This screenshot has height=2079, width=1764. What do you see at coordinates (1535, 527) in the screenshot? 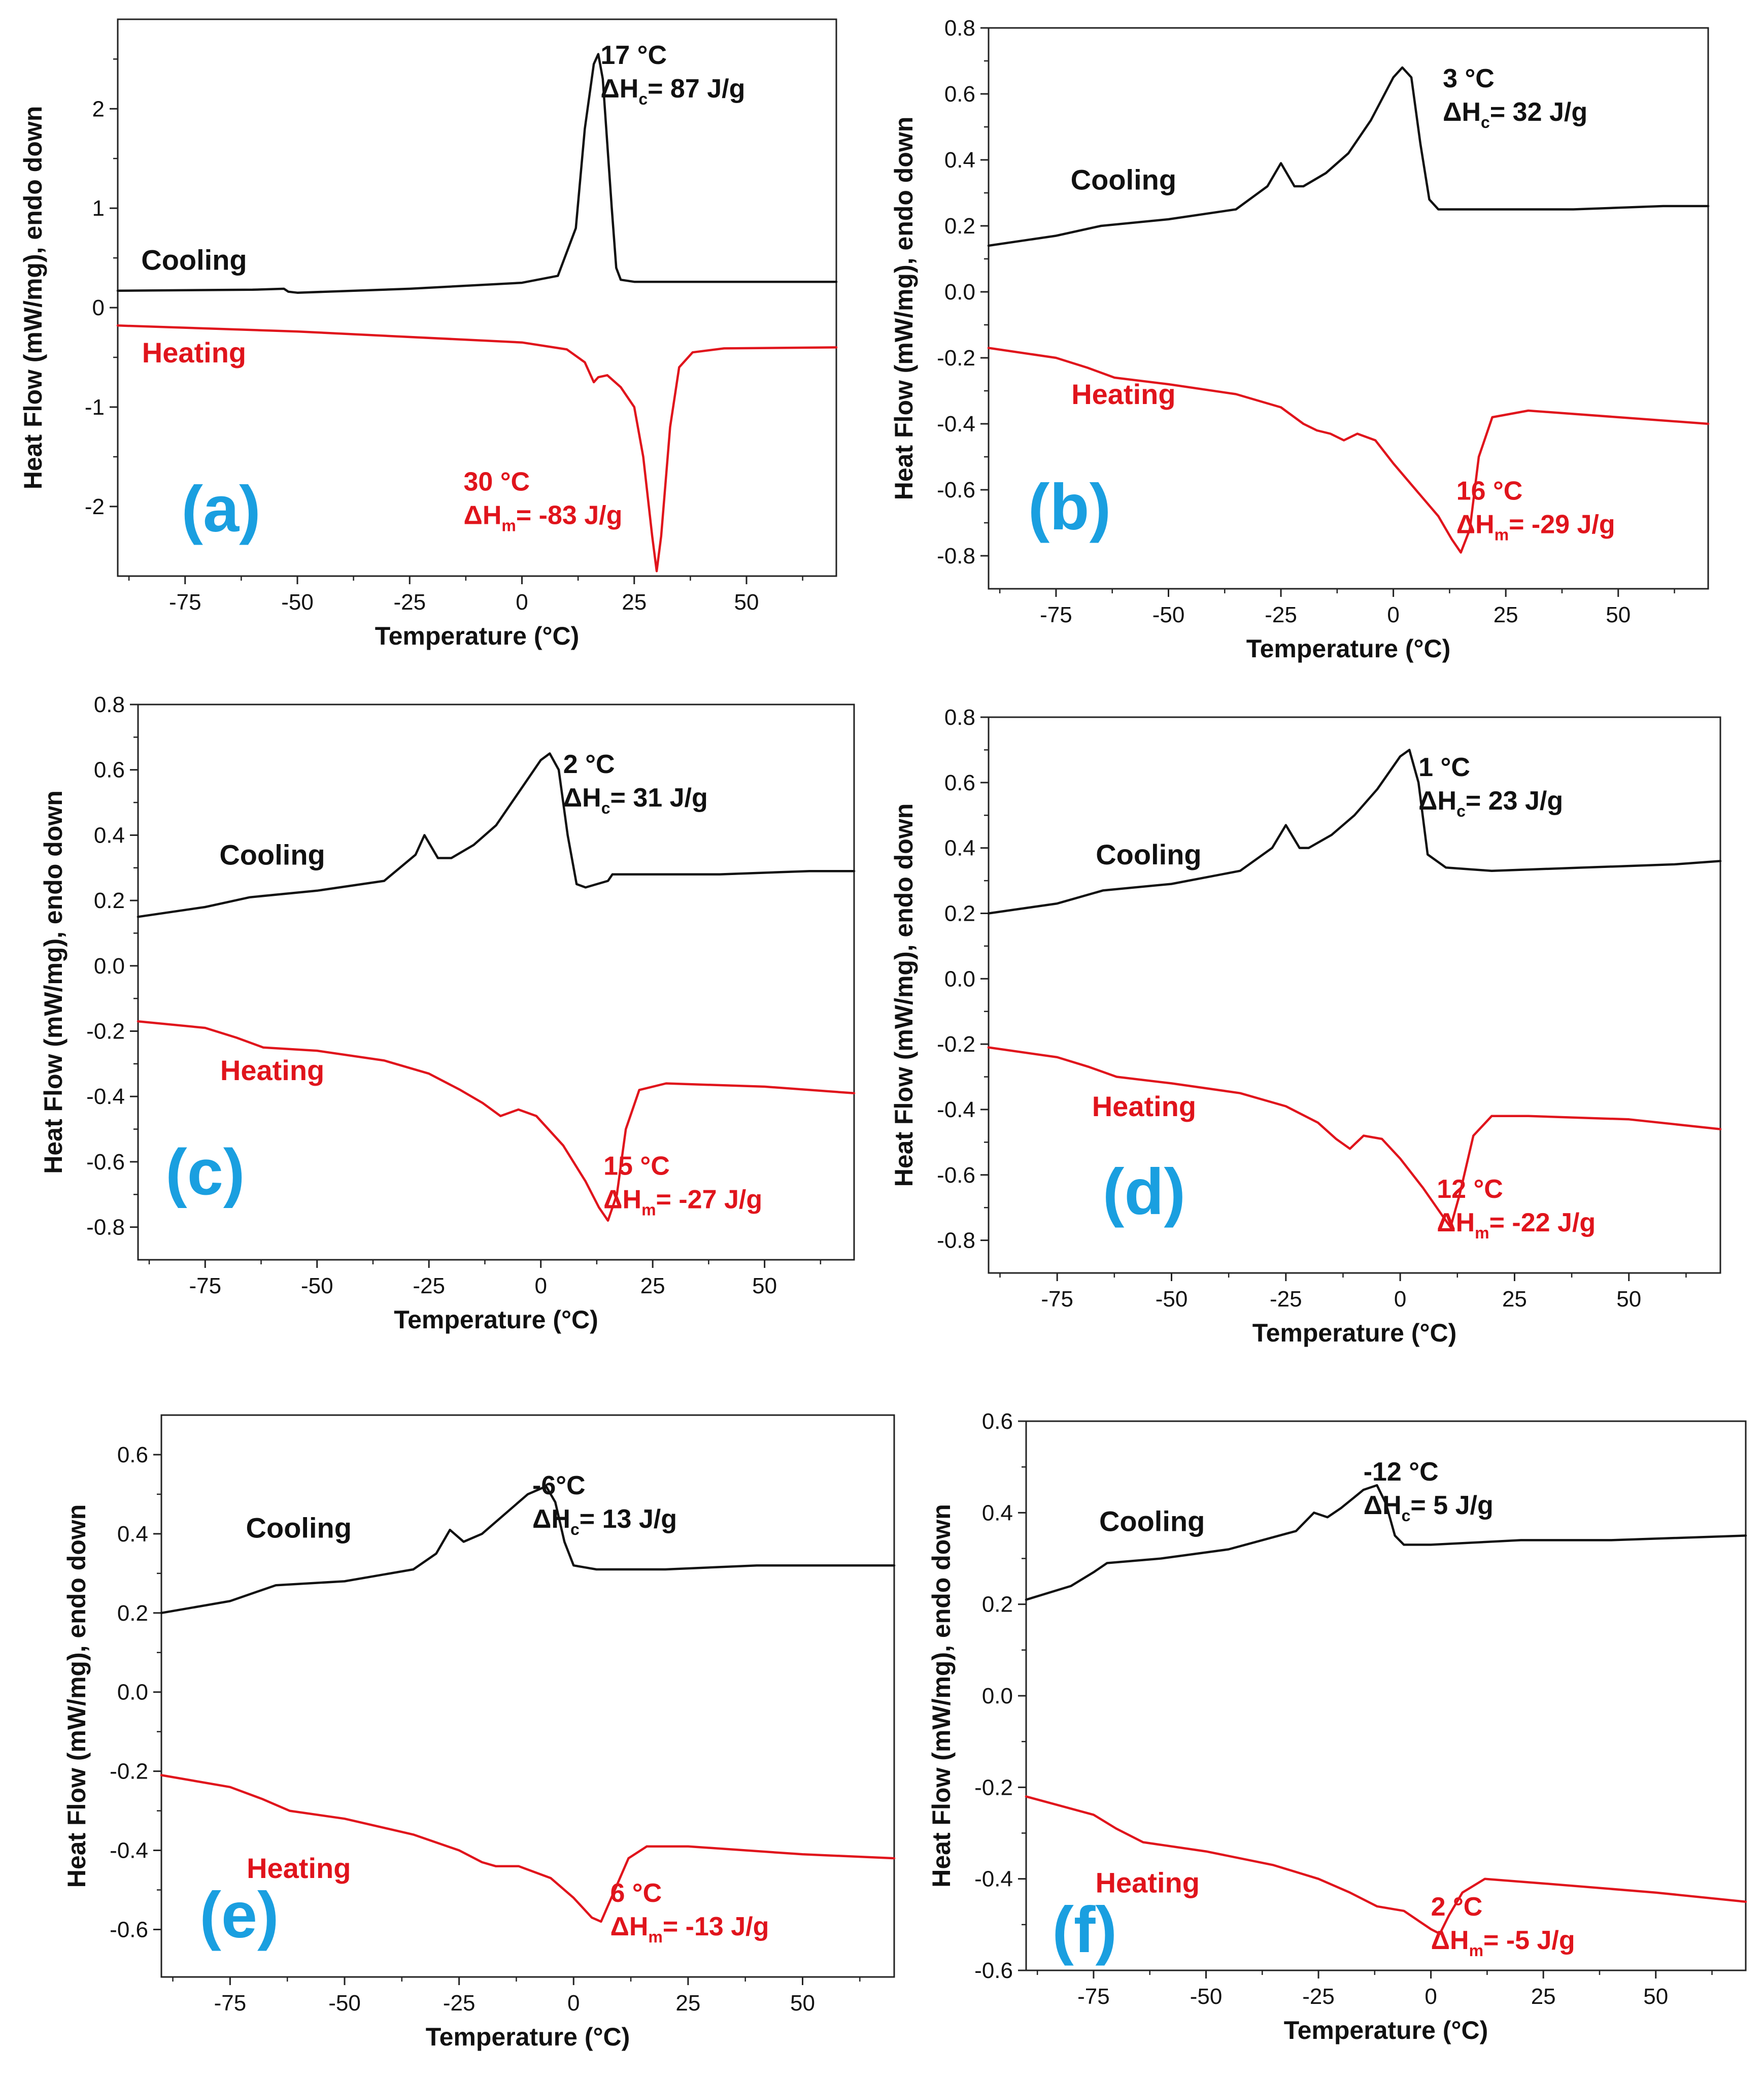
I see `melting-enthalpy-label: ΔHm= -29 J/g` at bounding box center [1535, 527].